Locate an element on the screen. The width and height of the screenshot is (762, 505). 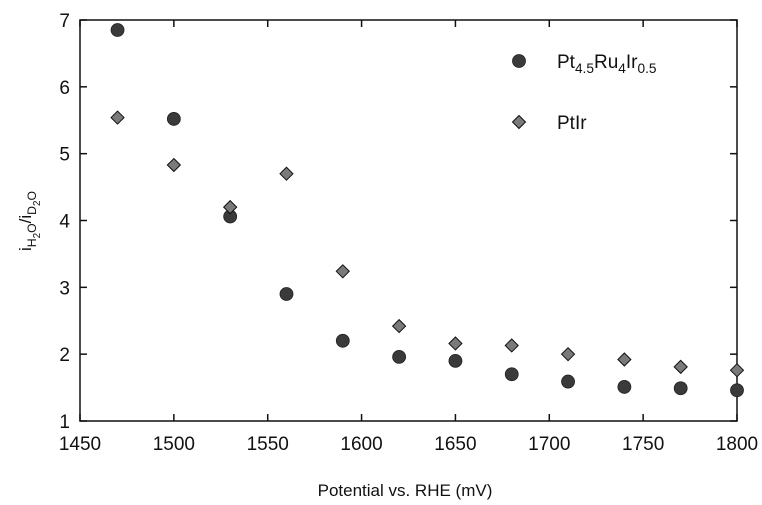
label-part: 0.5 is located at coordinates (646, 68).